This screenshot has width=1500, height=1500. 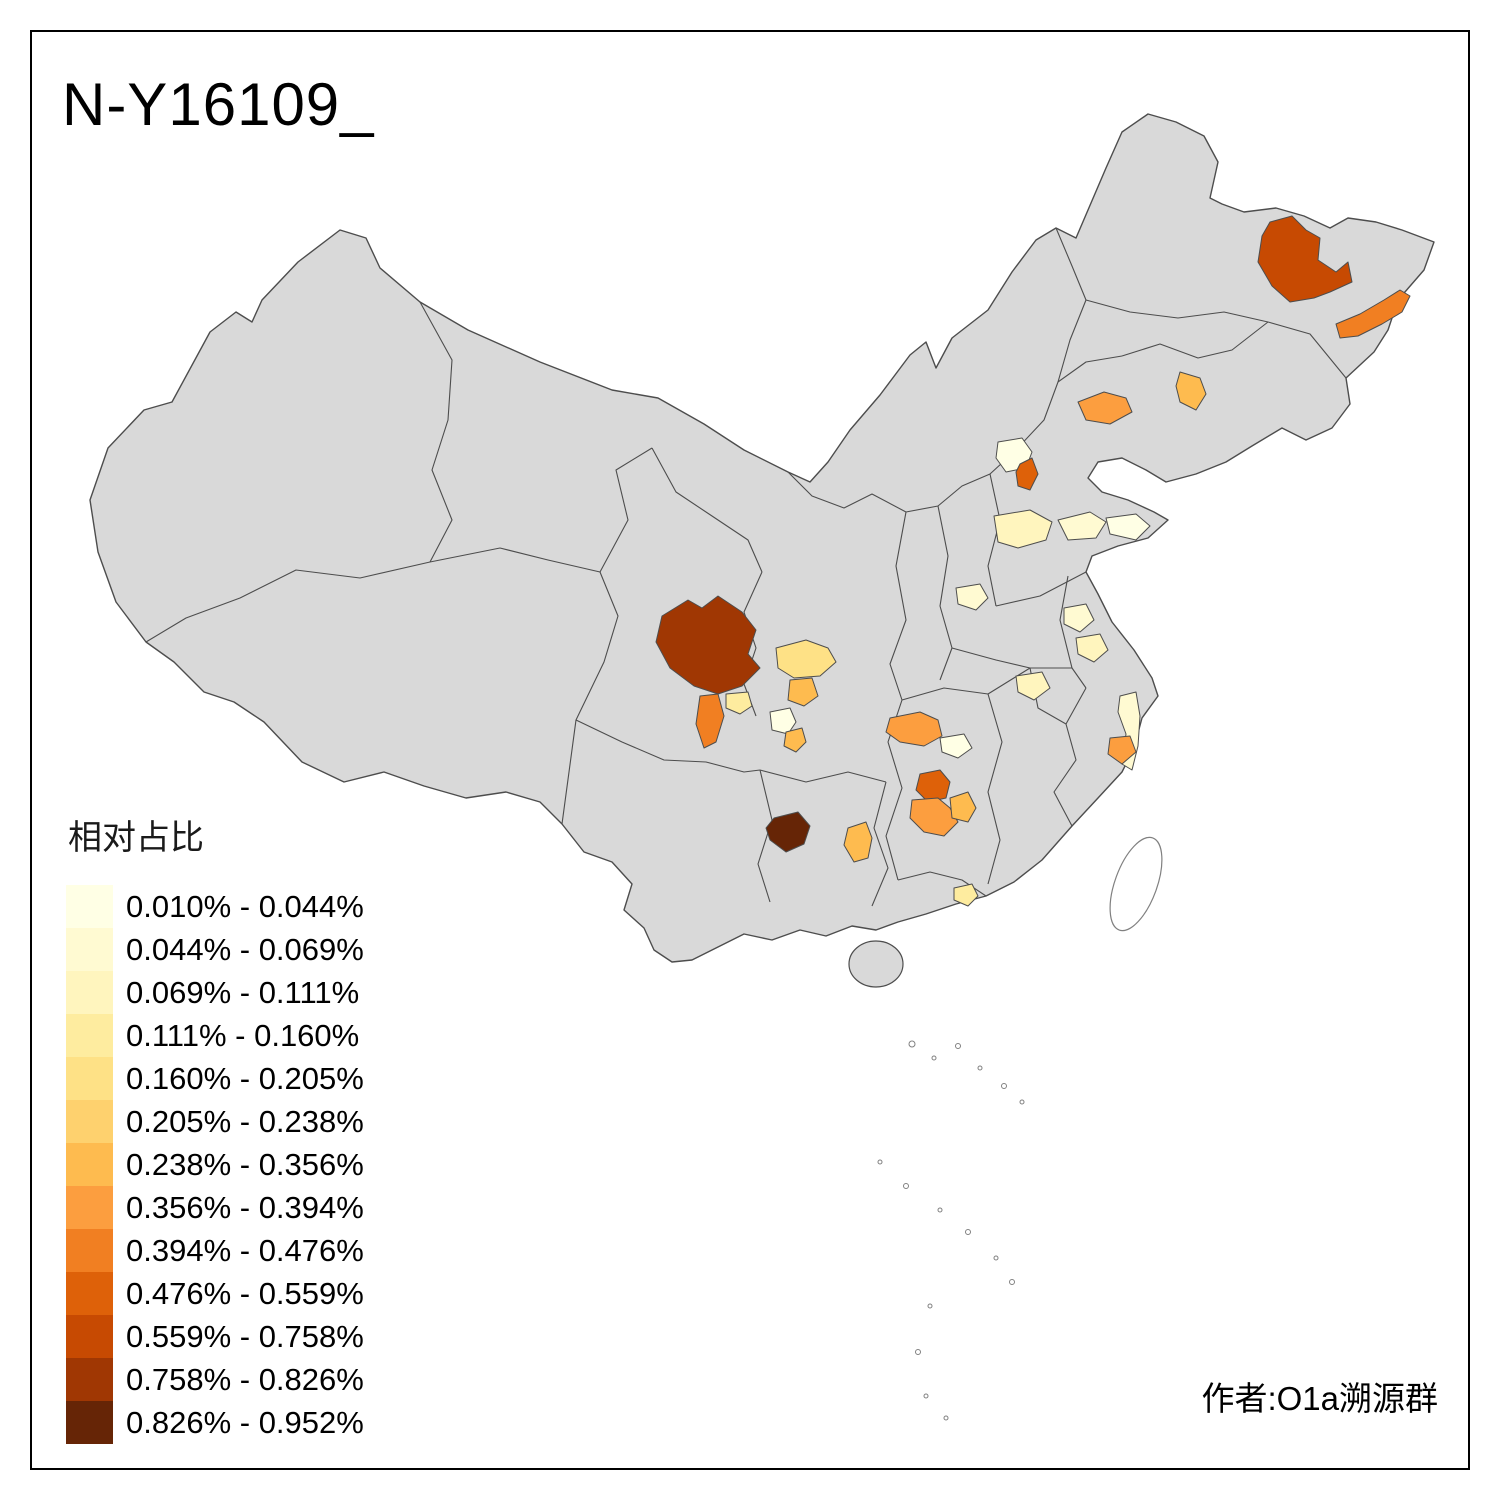 I want to click on author-credit: 作者:O1a溯源群, so click(x=1319, y=1398).